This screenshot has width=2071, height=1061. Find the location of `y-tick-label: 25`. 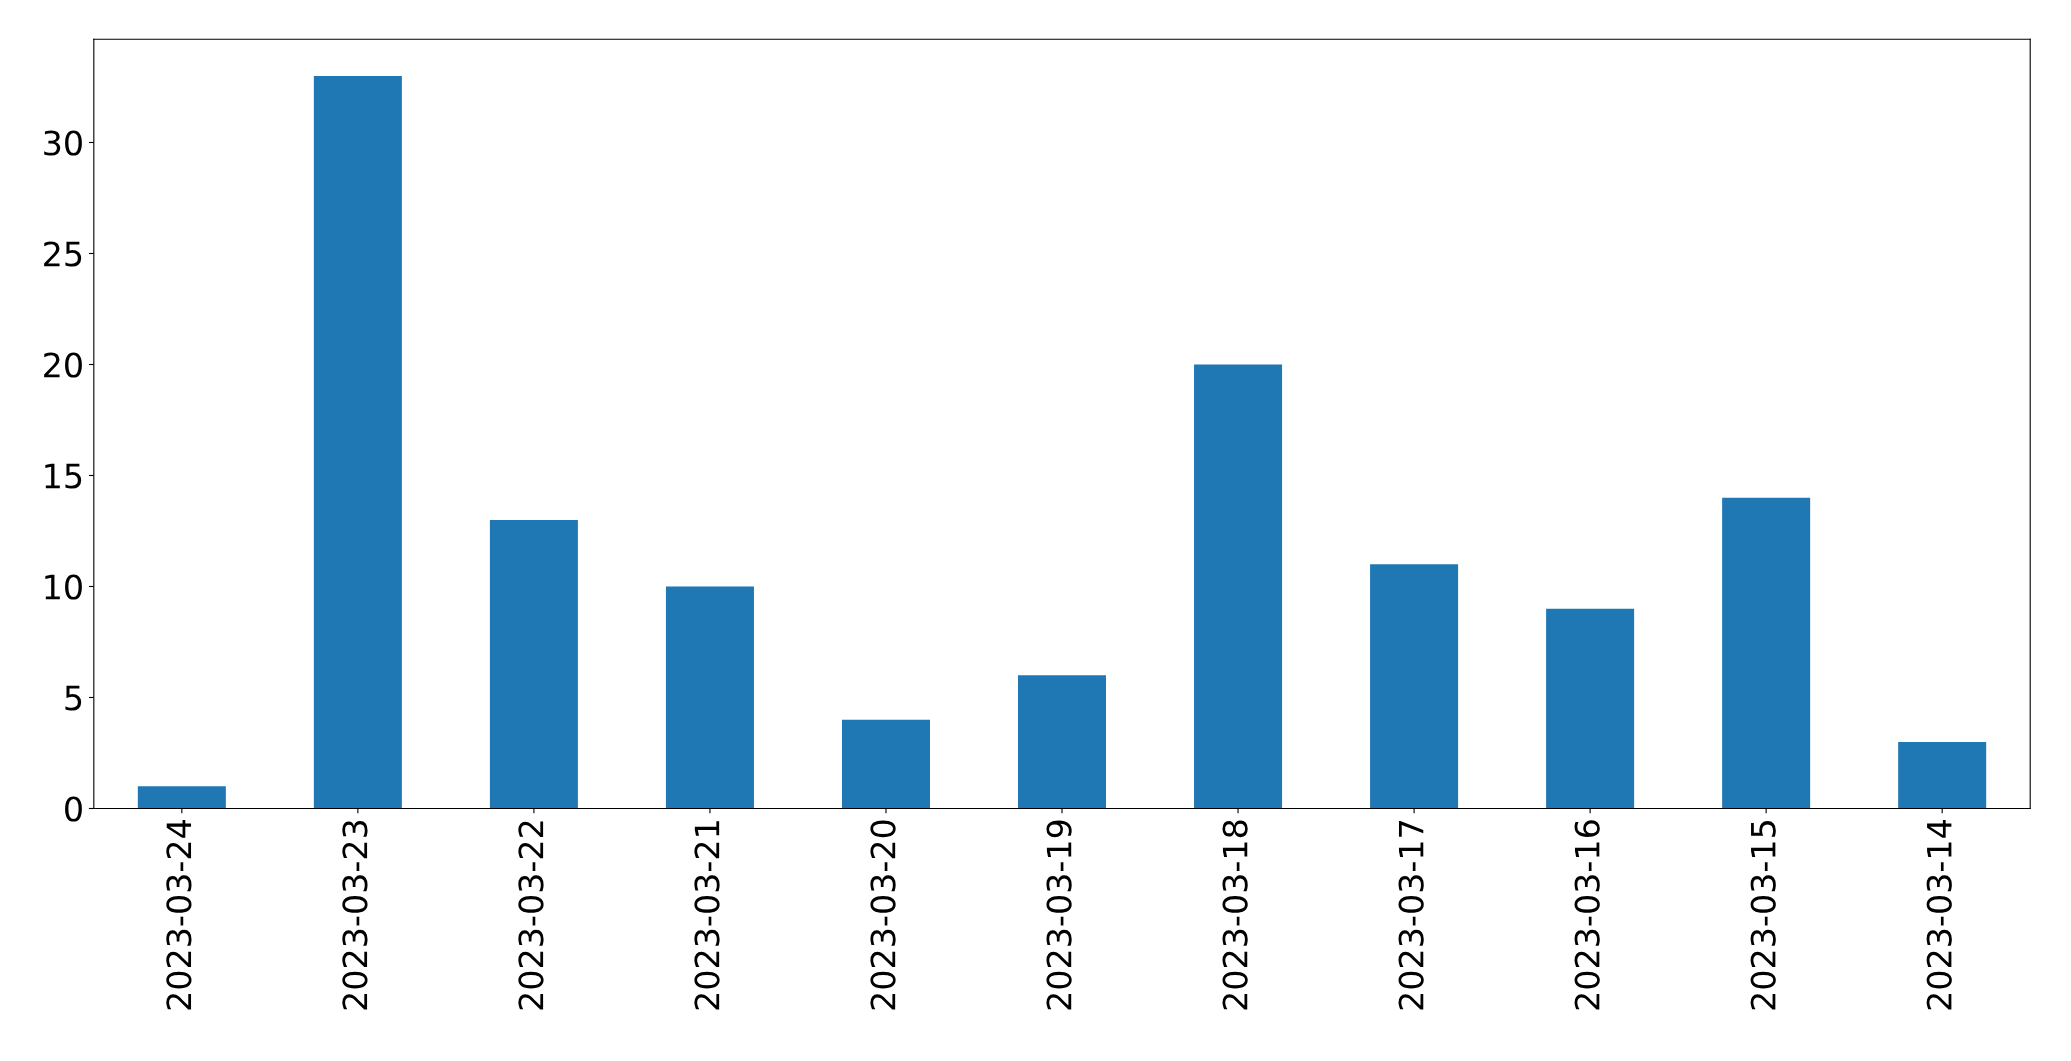

y-tick-label: 25 is located at coordinates (63, 254).